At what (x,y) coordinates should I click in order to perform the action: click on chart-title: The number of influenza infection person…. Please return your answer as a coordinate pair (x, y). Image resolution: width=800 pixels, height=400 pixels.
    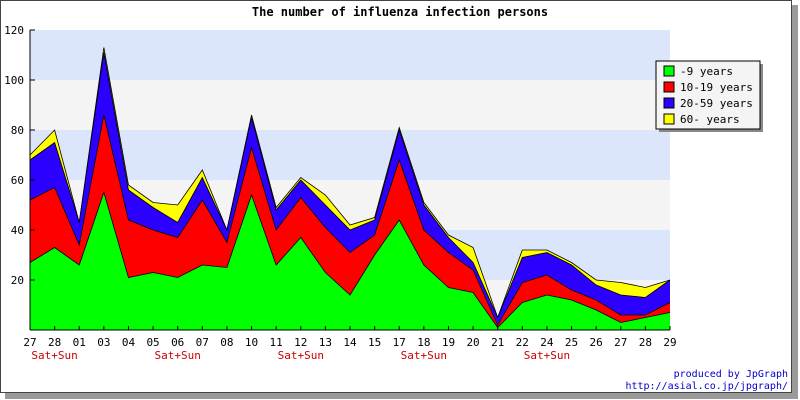
    Looking at the image, I should click on (400, 12).